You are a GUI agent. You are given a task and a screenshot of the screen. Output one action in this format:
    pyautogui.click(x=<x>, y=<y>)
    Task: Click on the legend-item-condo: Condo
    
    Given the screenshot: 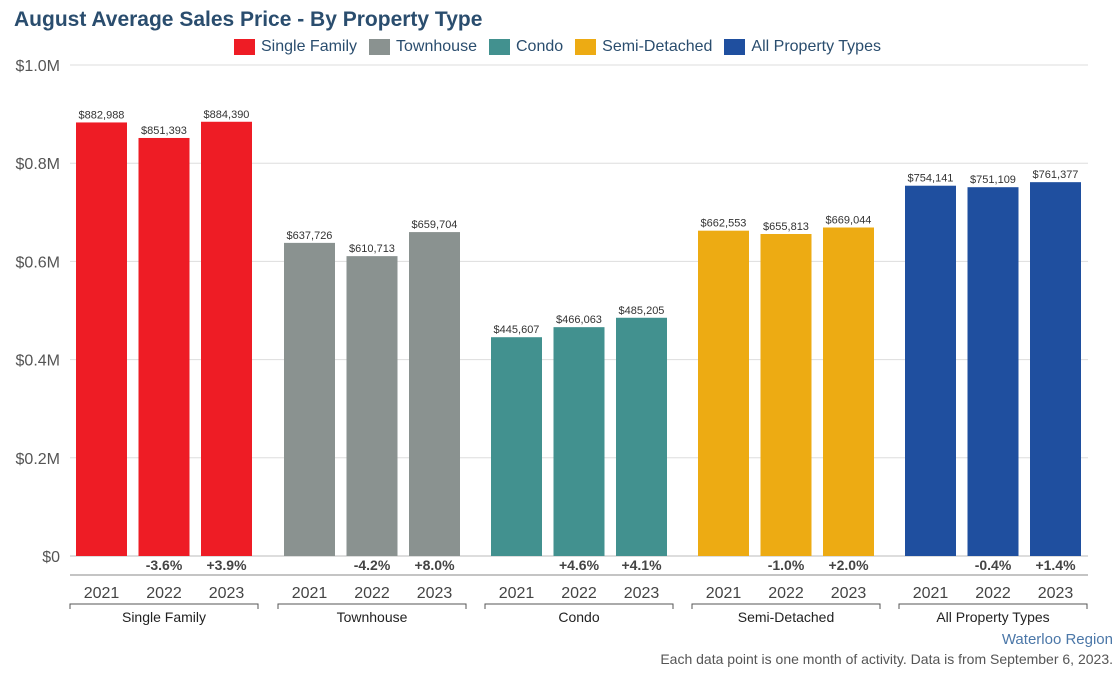 What is the action you would take?
    pyautogui.click(x=526, y=47)
    